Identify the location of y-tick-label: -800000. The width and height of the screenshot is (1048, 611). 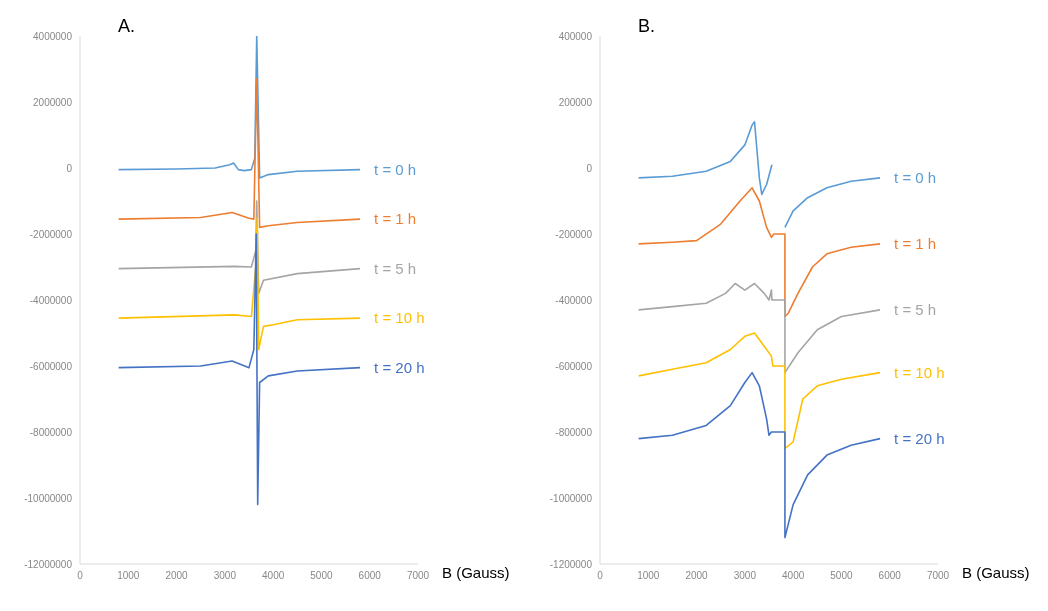
(574, 432).